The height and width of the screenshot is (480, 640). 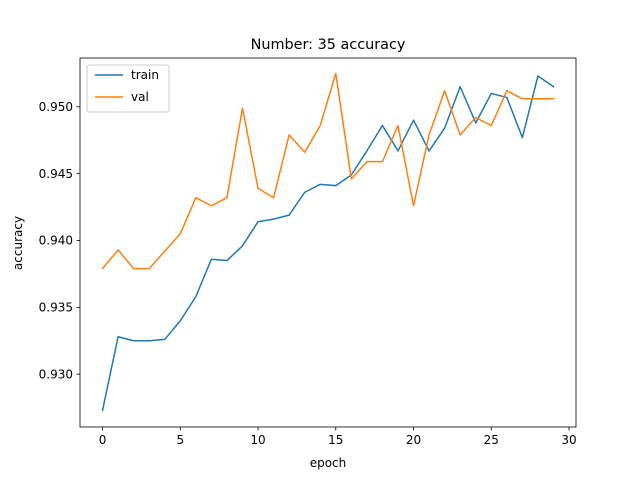 I want to click on x-tick-label: 10, so click(x=257, y=440).